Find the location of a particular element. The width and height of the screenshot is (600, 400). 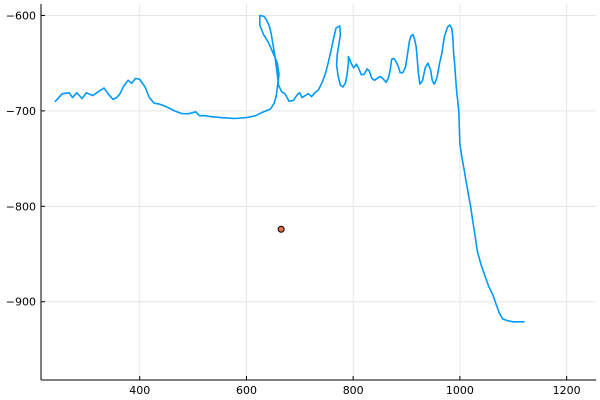

x-tick-label-4: 1200 is located at coordinates (567, 390).